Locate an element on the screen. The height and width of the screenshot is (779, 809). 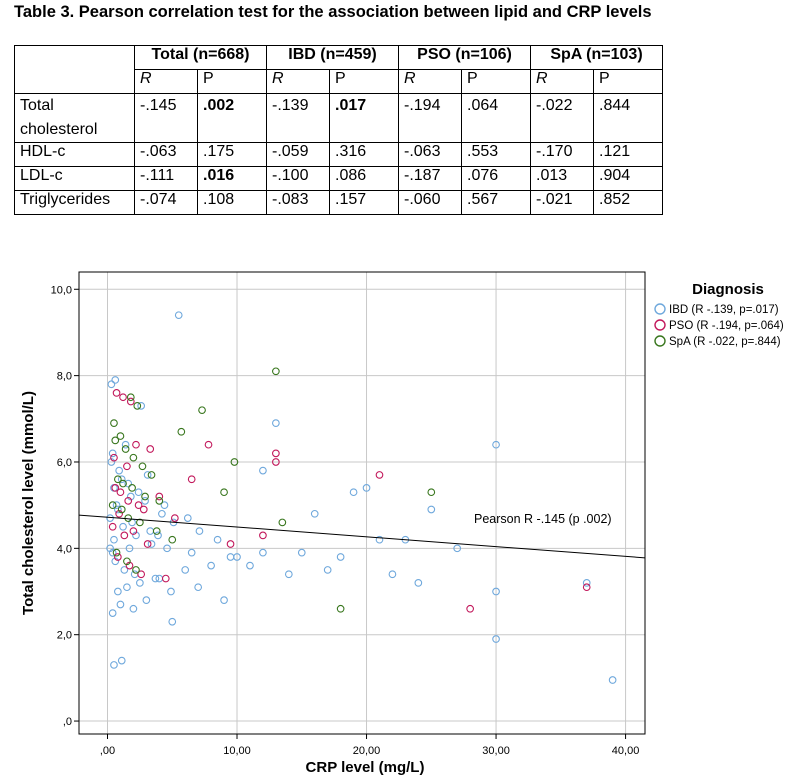
x-tick-label: 30,00 is located at coordinates (496, 751).